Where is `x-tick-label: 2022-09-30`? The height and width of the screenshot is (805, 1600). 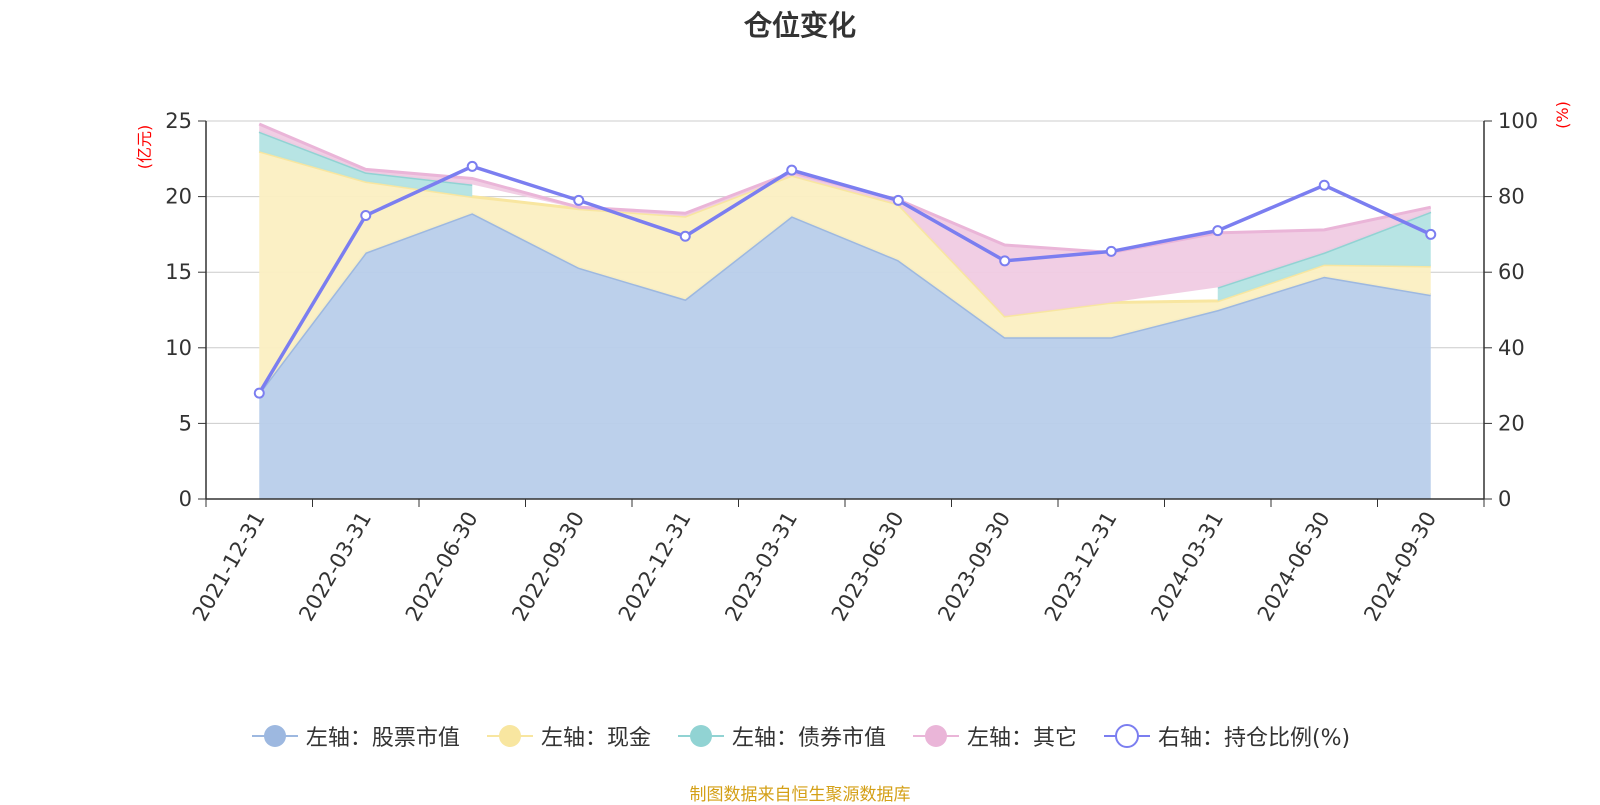
x-tick-label: 2022-09-30 is located at coordinates (548, 567).